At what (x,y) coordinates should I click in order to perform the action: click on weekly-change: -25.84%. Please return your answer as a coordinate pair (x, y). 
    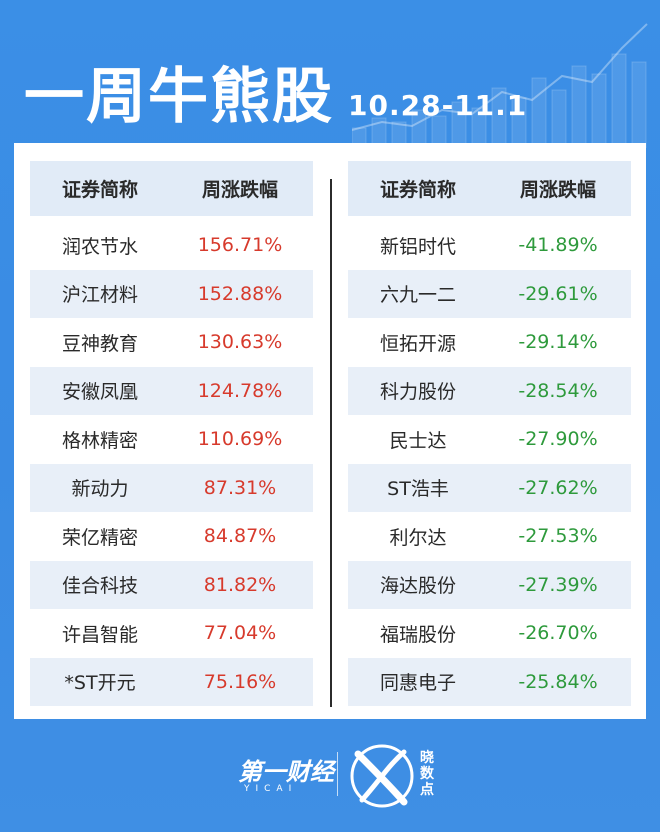
    Looking at the image, I should click on (558, 681).